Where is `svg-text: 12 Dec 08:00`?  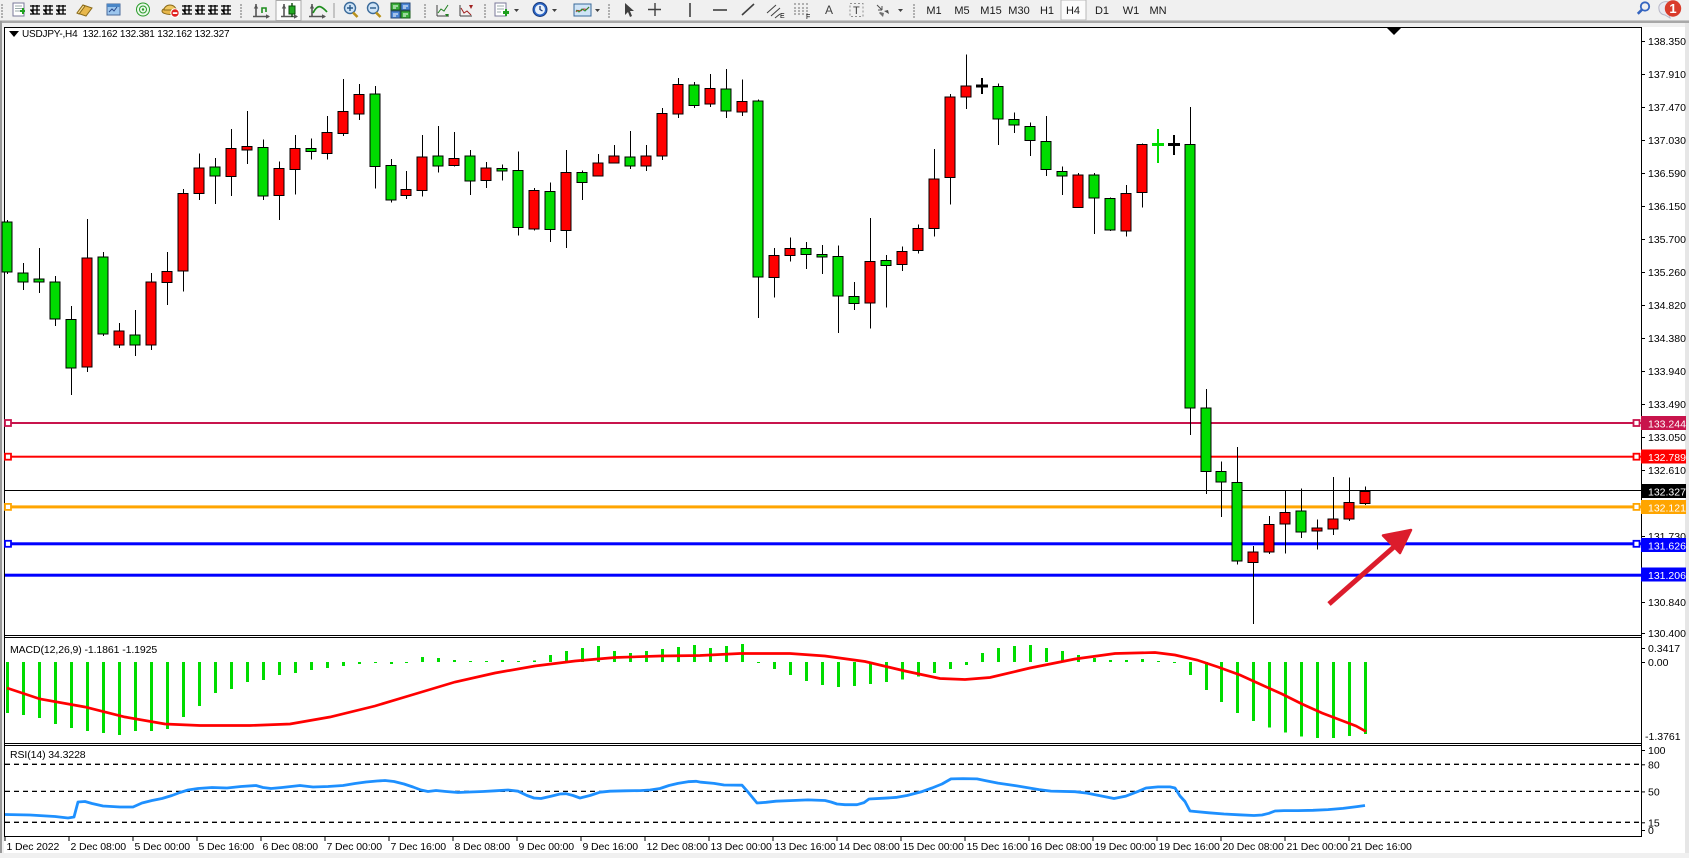
svg-text: 12 Dec 08:00 is located at coordinates (678, 847).